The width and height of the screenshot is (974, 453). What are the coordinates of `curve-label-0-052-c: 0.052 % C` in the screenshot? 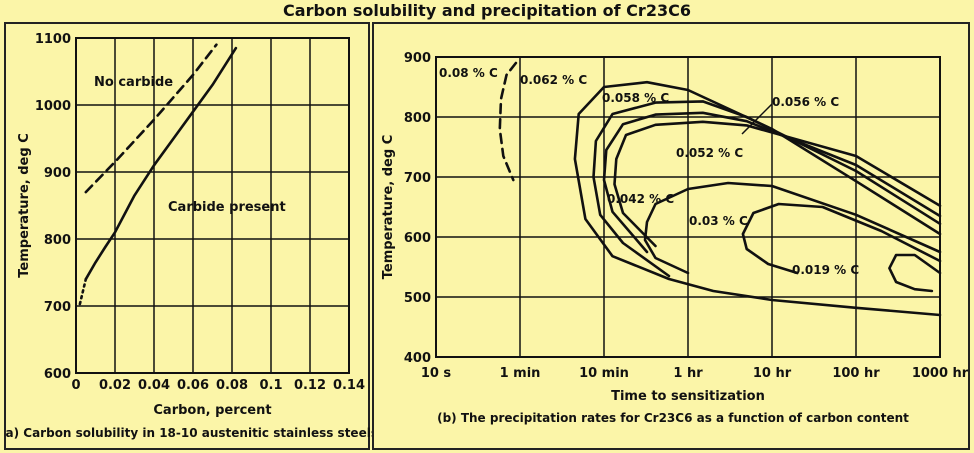 It's located at (709, 153).